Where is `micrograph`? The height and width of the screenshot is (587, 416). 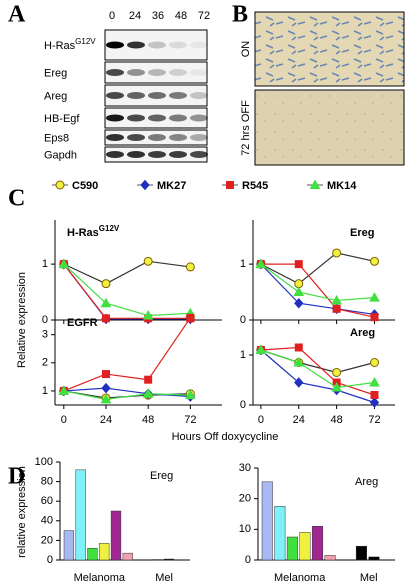 micrograph is located at coordinates (329, 49).